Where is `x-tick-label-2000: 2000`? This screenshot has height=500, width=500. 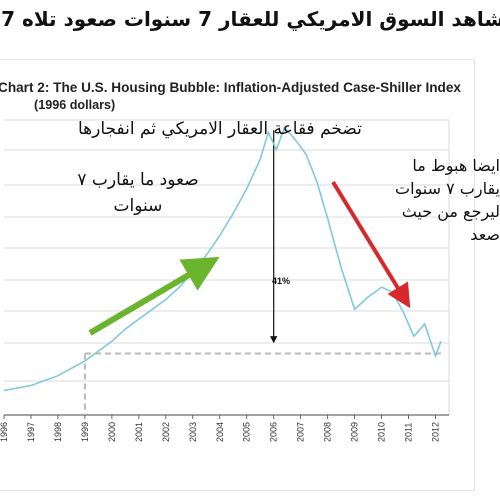 x-tick-label-2000: 2000 is located at coordinates (112, 432).